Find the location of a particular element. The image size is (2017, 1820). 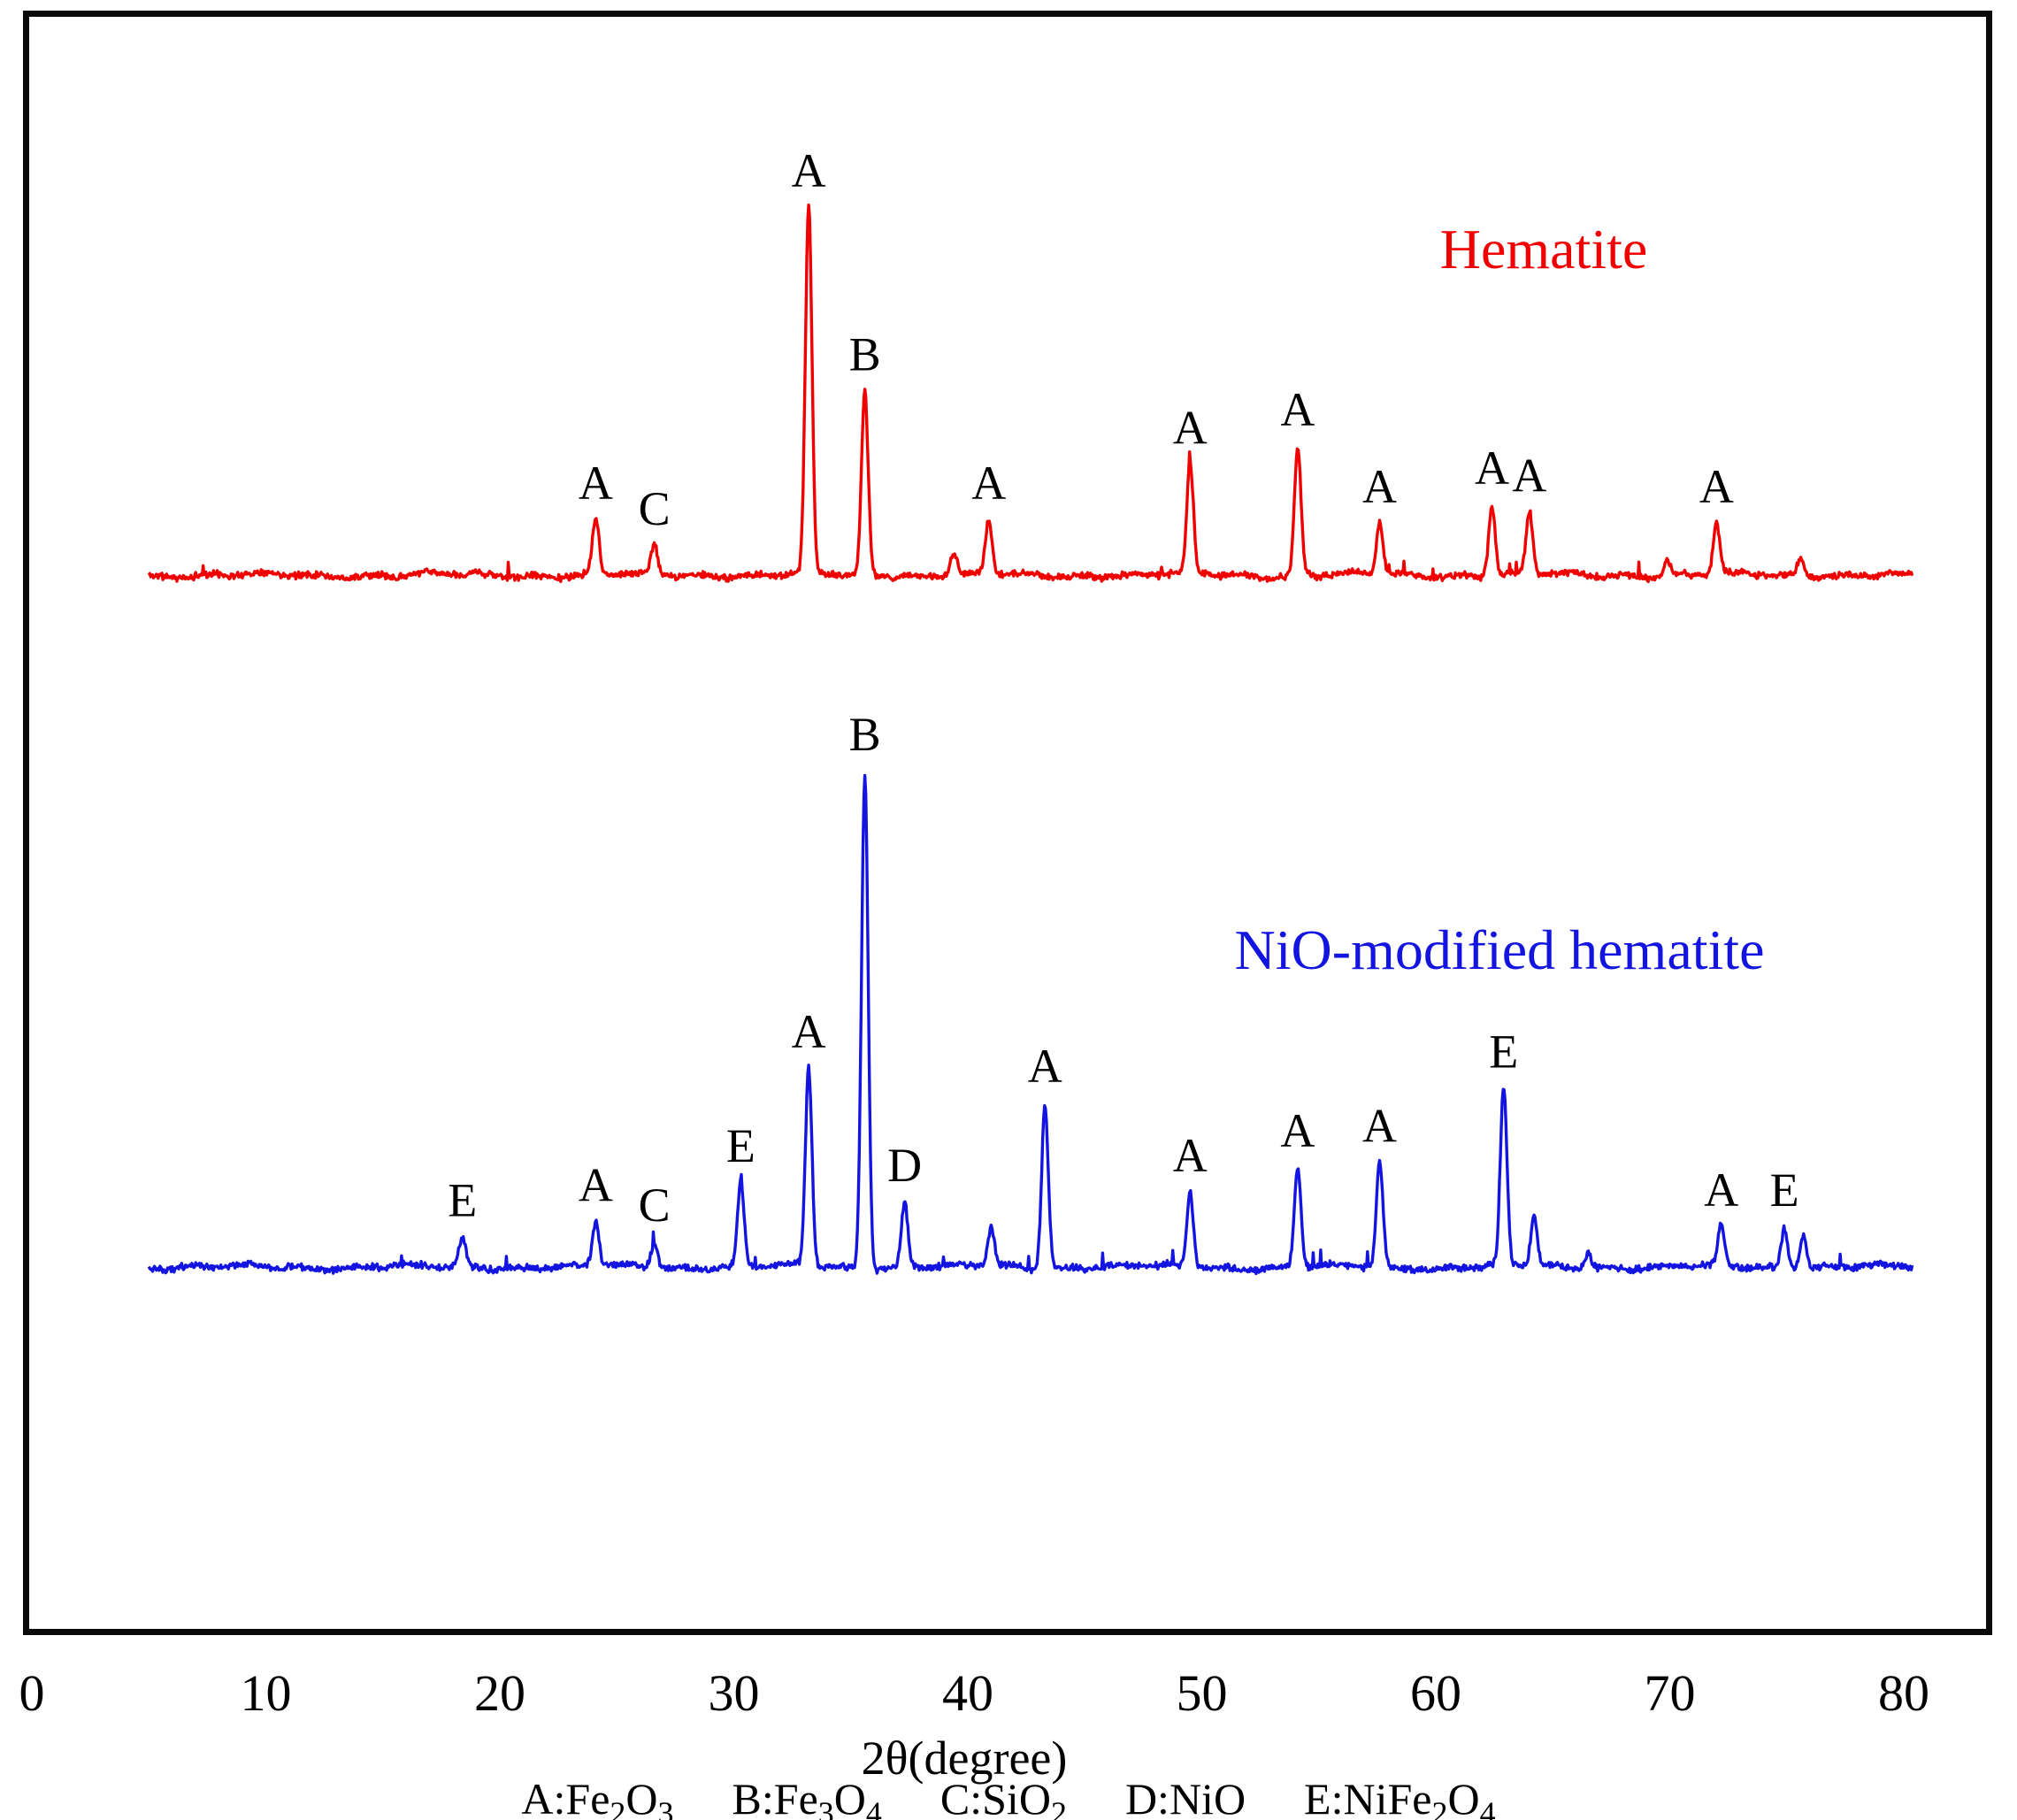

legend-item-A: A:Fe2O3 is located at coordinates (597, 1797).